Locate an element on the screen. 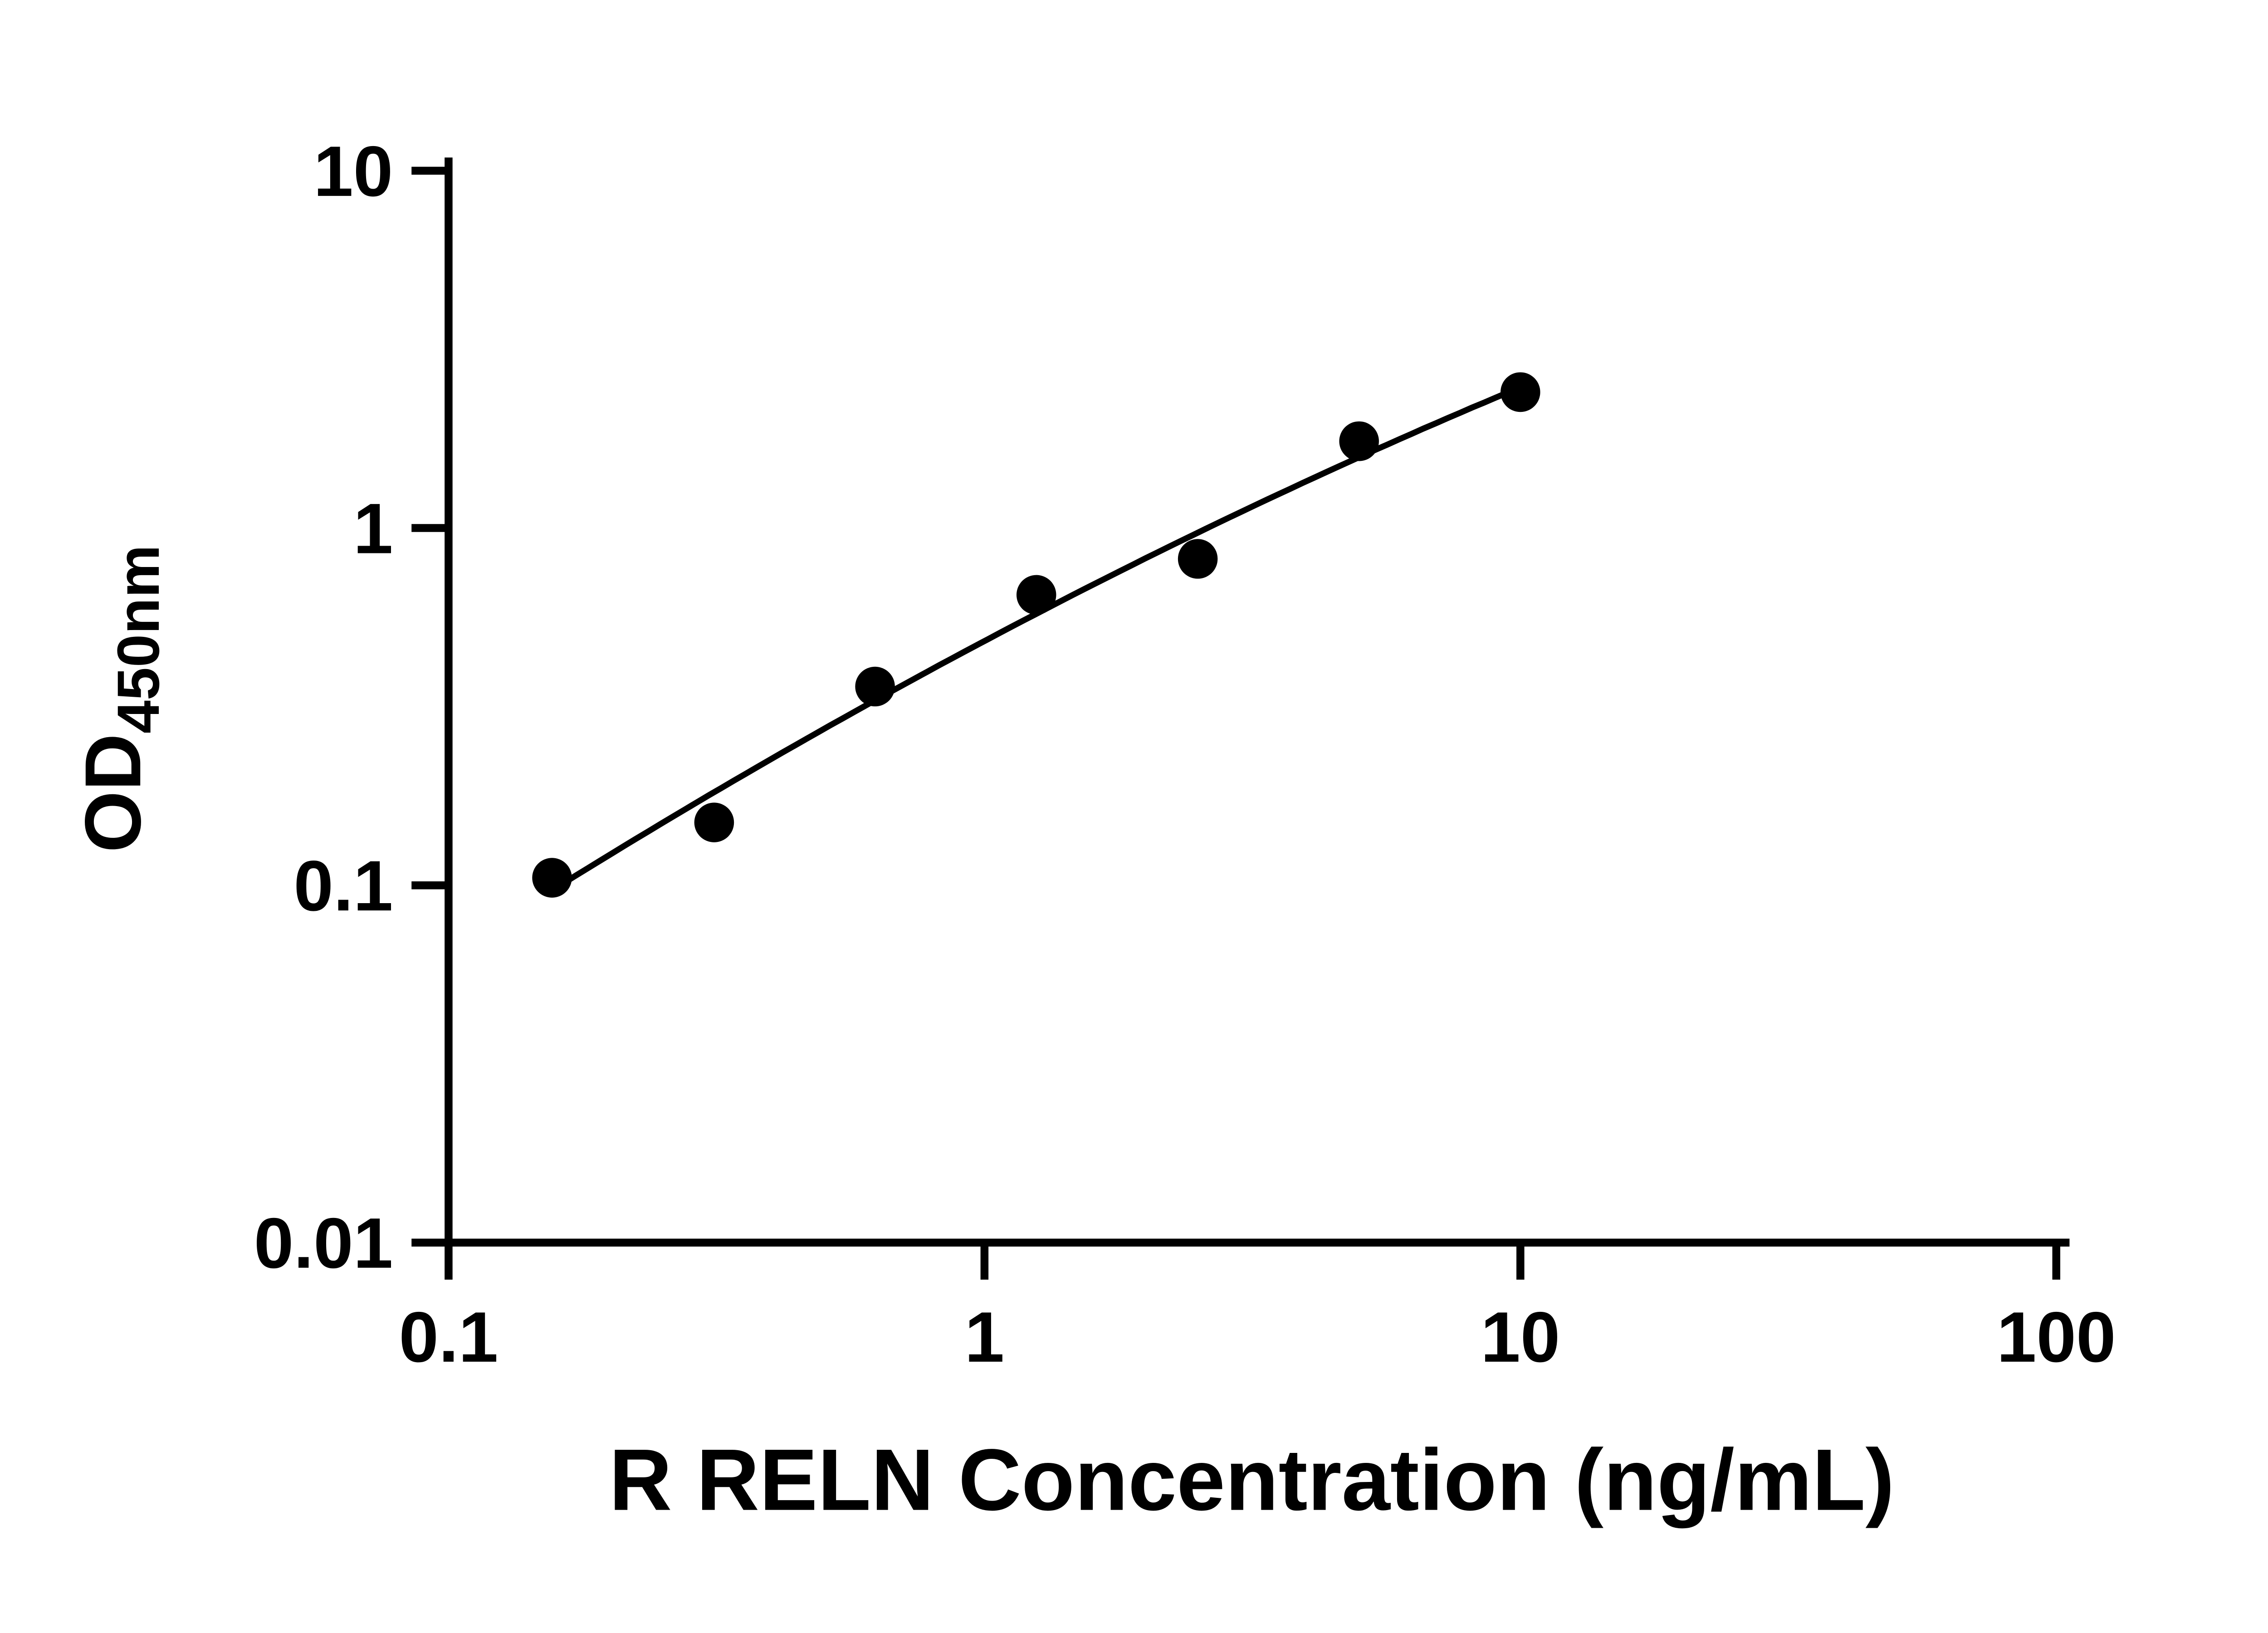 This screenshot has height=1633, width=2268. y-axis-title-main: OD is located at coordinates (113, 793).